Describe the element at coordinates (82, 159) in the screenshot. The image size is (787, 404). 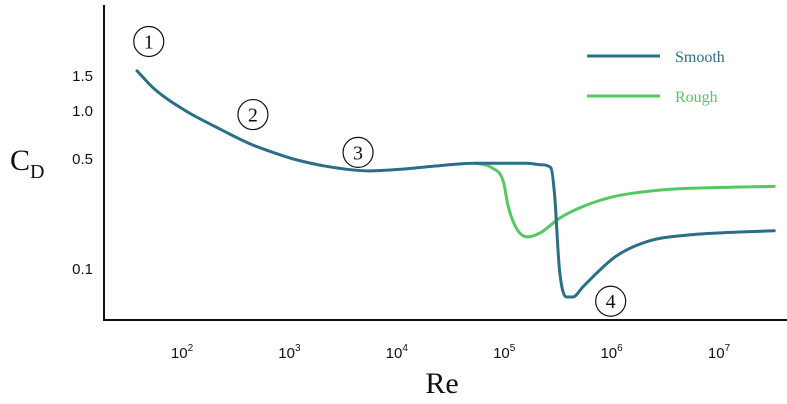
I see `y-tick-label: 0.5` at that location.